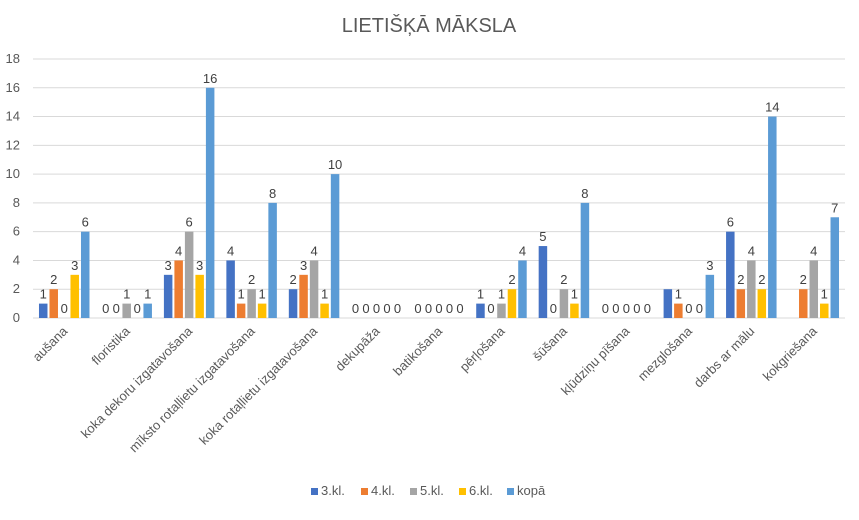 The height and width of the screenshot is (520, 859). What do you see at coordinates (16, 231) in the screenshot?
I see `y-tick-label: 6` at bounding box center [16, 231].